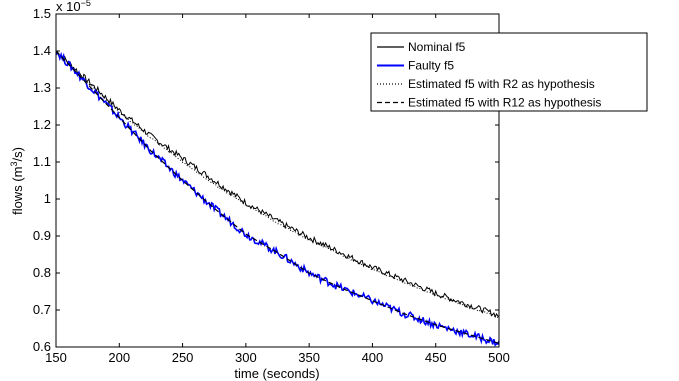 This screenshot has width=679, height=381. I want to click on y-tick-label: 0.7, so click(42, 309).